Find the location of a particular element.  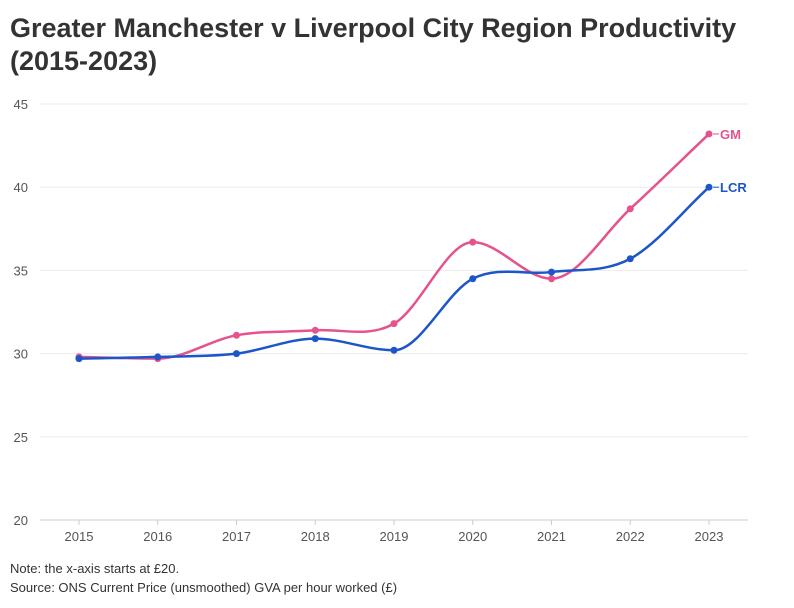

x-tick-label: 2023 is located at coordinates (709, 536).